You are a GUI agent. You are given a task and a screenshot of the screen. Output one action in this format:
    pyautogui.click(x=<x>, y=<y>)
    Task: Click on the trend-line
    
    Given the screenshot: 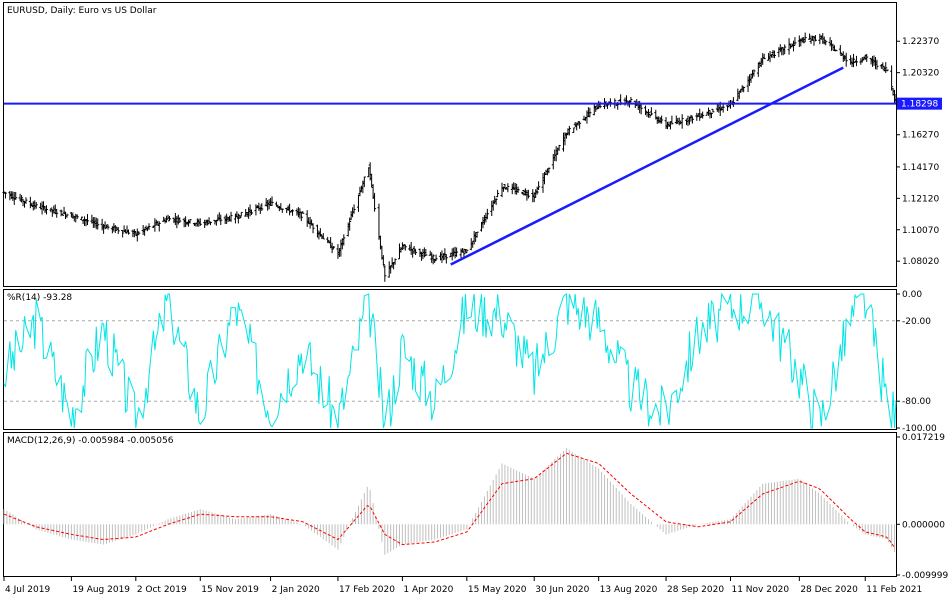 What is the action you would take?
    pyautogui.click(x=647, y=166)
    